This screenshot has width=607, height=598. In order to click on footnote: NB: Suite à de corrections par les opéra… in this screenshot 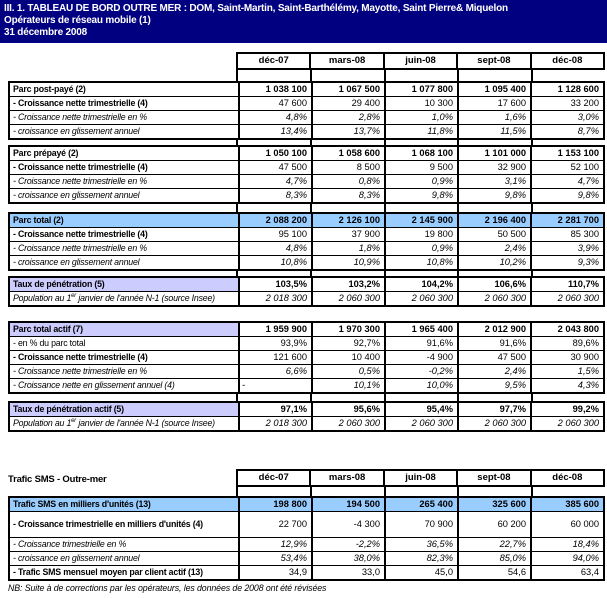, I will do `click(167, 588)`.